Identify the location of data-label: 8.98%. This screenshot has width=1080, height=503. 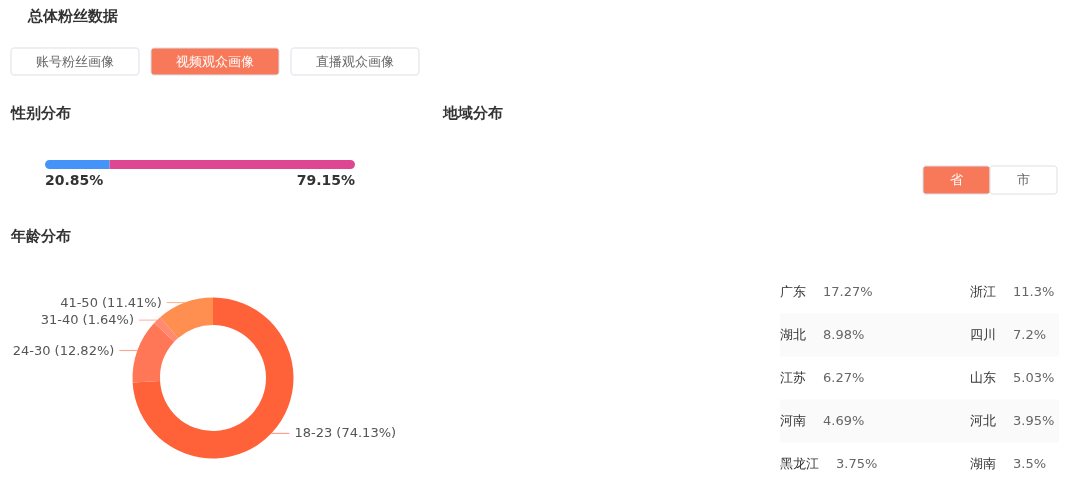
(844, 334).